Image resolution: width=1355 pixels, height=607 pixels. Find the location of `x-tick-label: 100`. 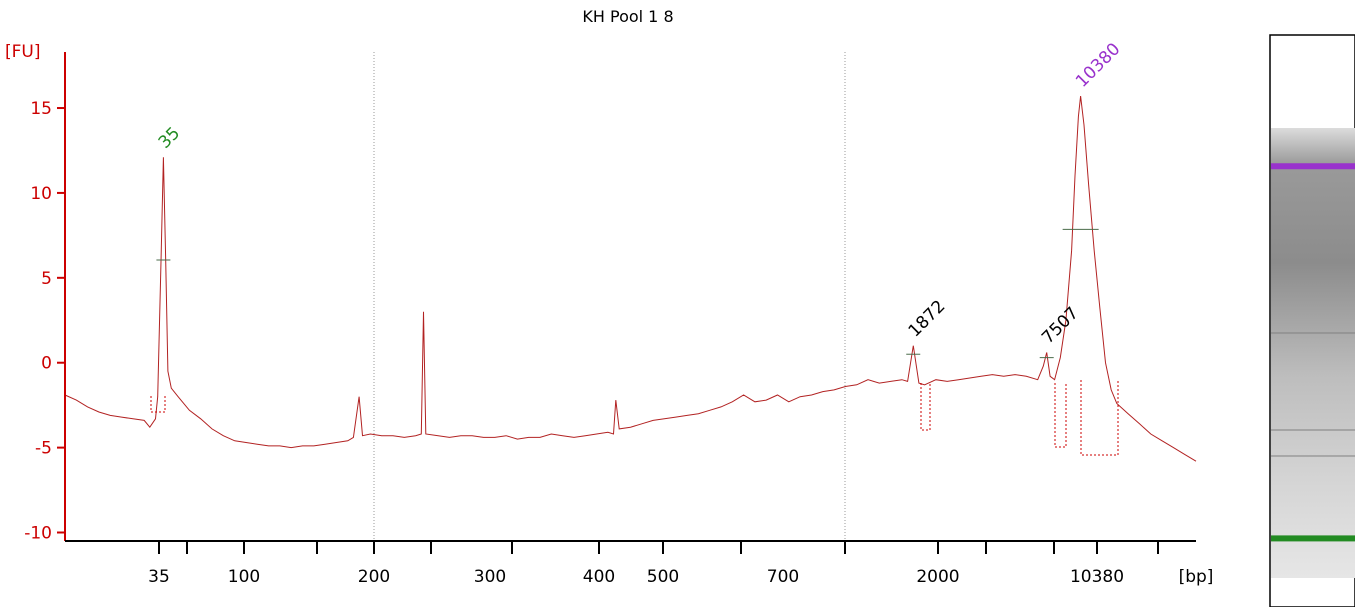

x-tick-label: 100 is located at coordinates (244, 577).